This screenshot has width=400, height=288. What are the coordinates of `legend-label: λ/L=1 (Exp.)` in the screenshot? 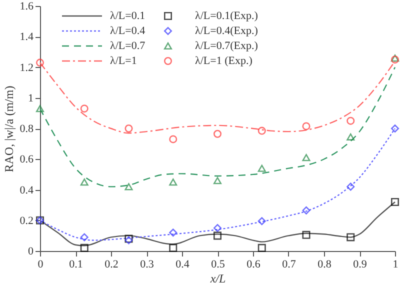 It's located at (224, 61).